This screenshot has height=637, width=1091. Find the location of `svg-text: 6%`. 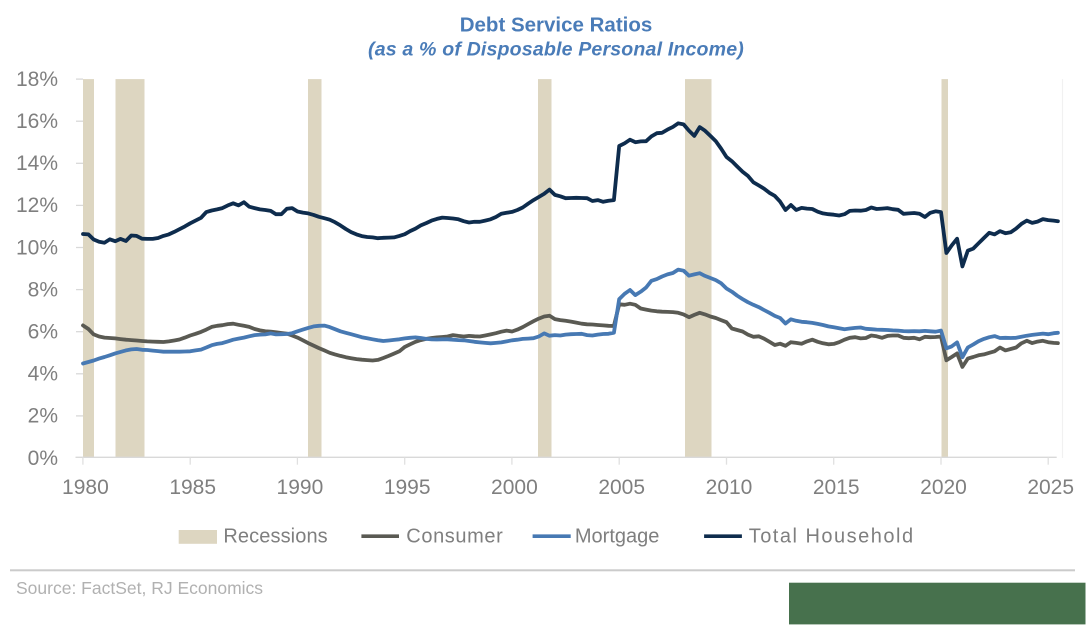

svg-text: 6% is located at coordinates (43, 332).